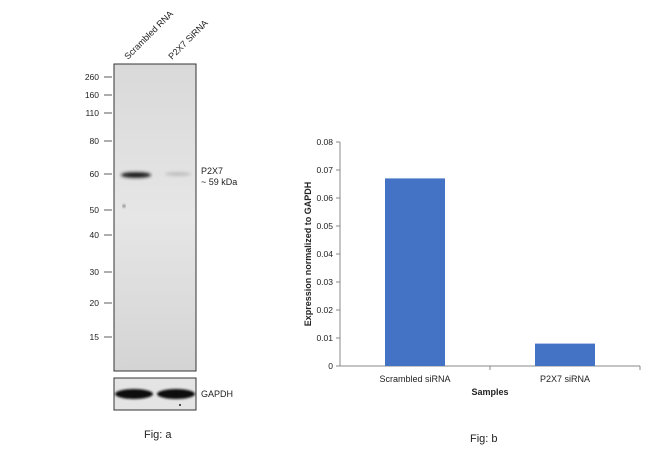  I want to click on band-label-p2x7: P2X7, so click(212, 171).